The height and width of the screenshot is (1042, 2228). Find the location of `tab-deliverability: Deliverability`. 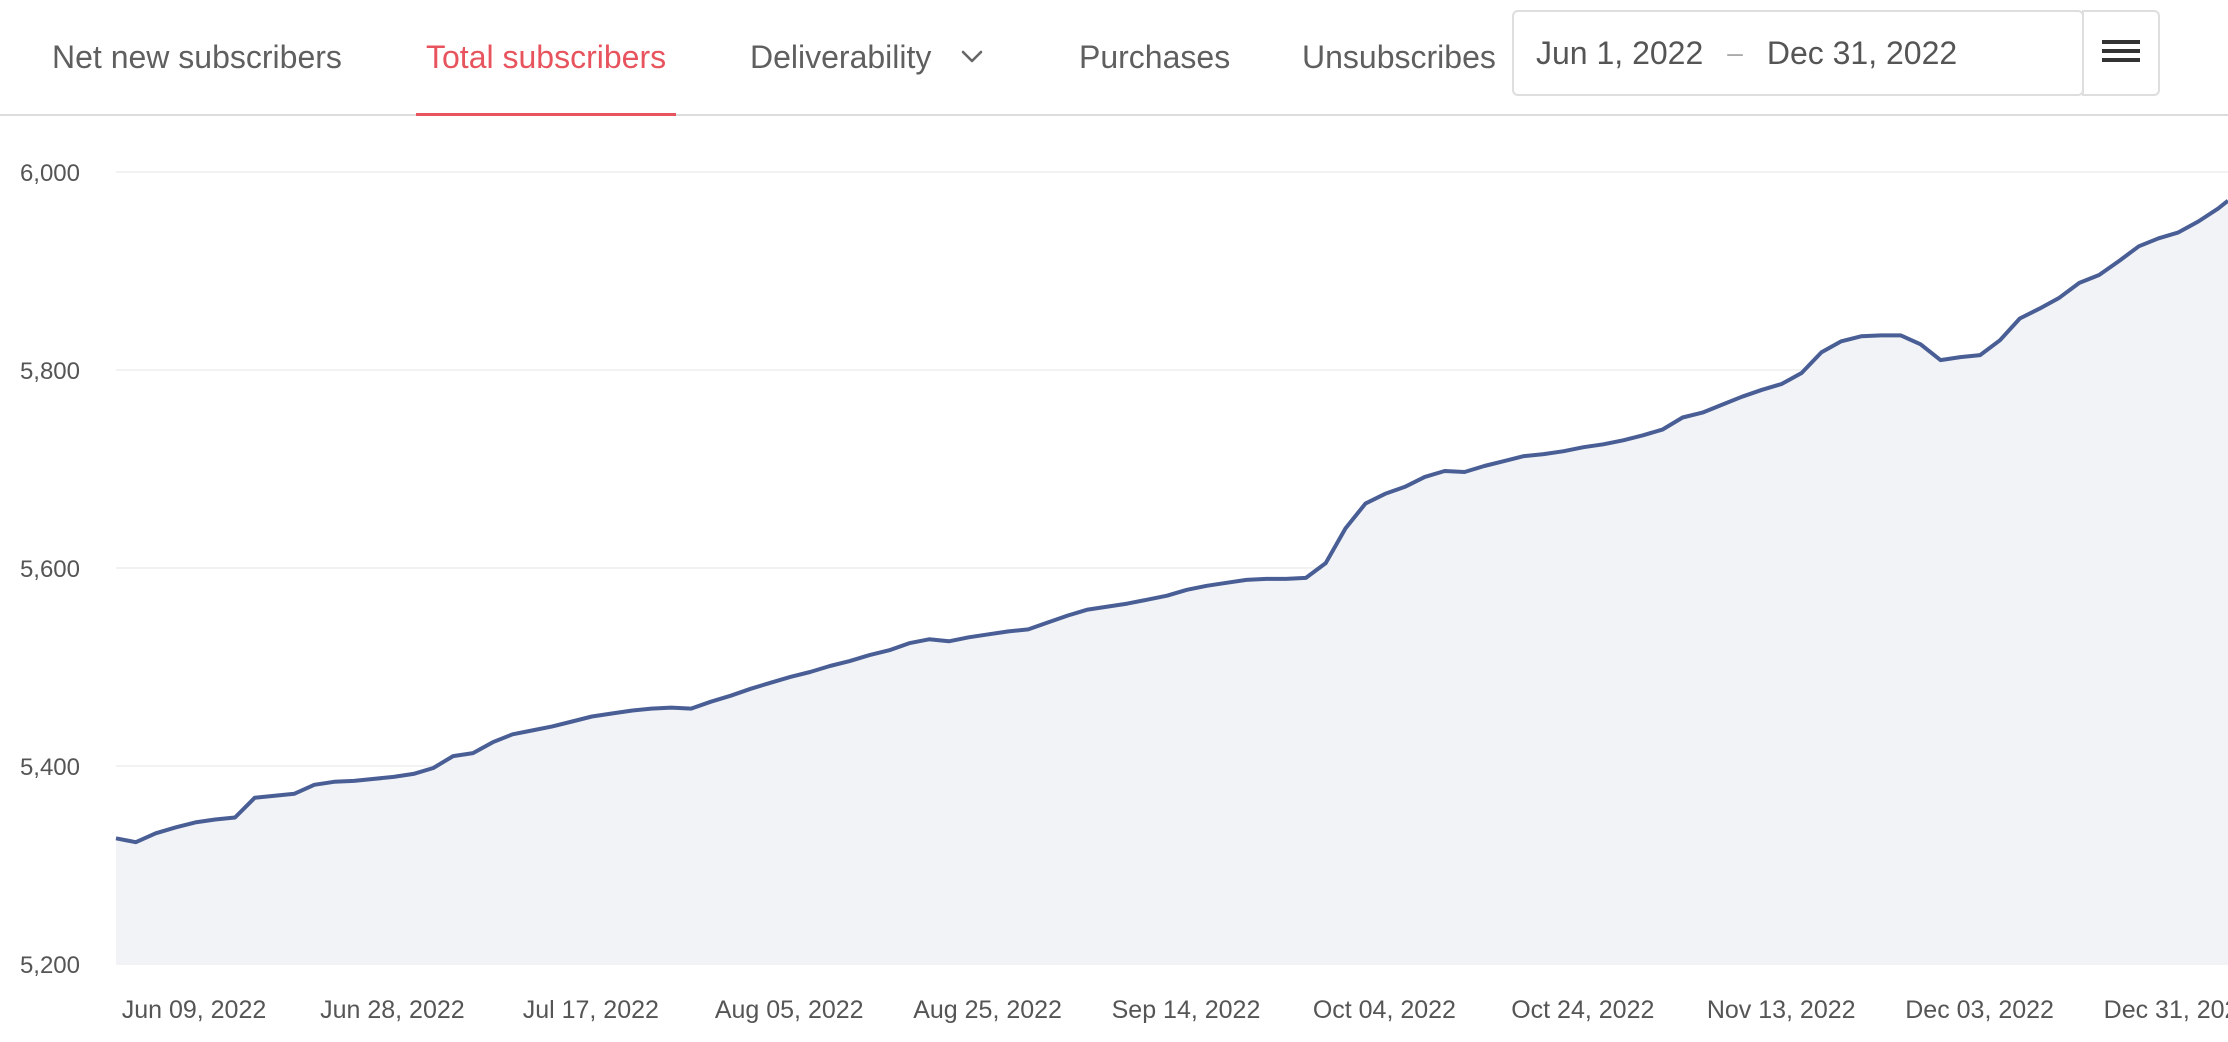

tab-deliverability: Deliverability is located at coordinates (868, 57).